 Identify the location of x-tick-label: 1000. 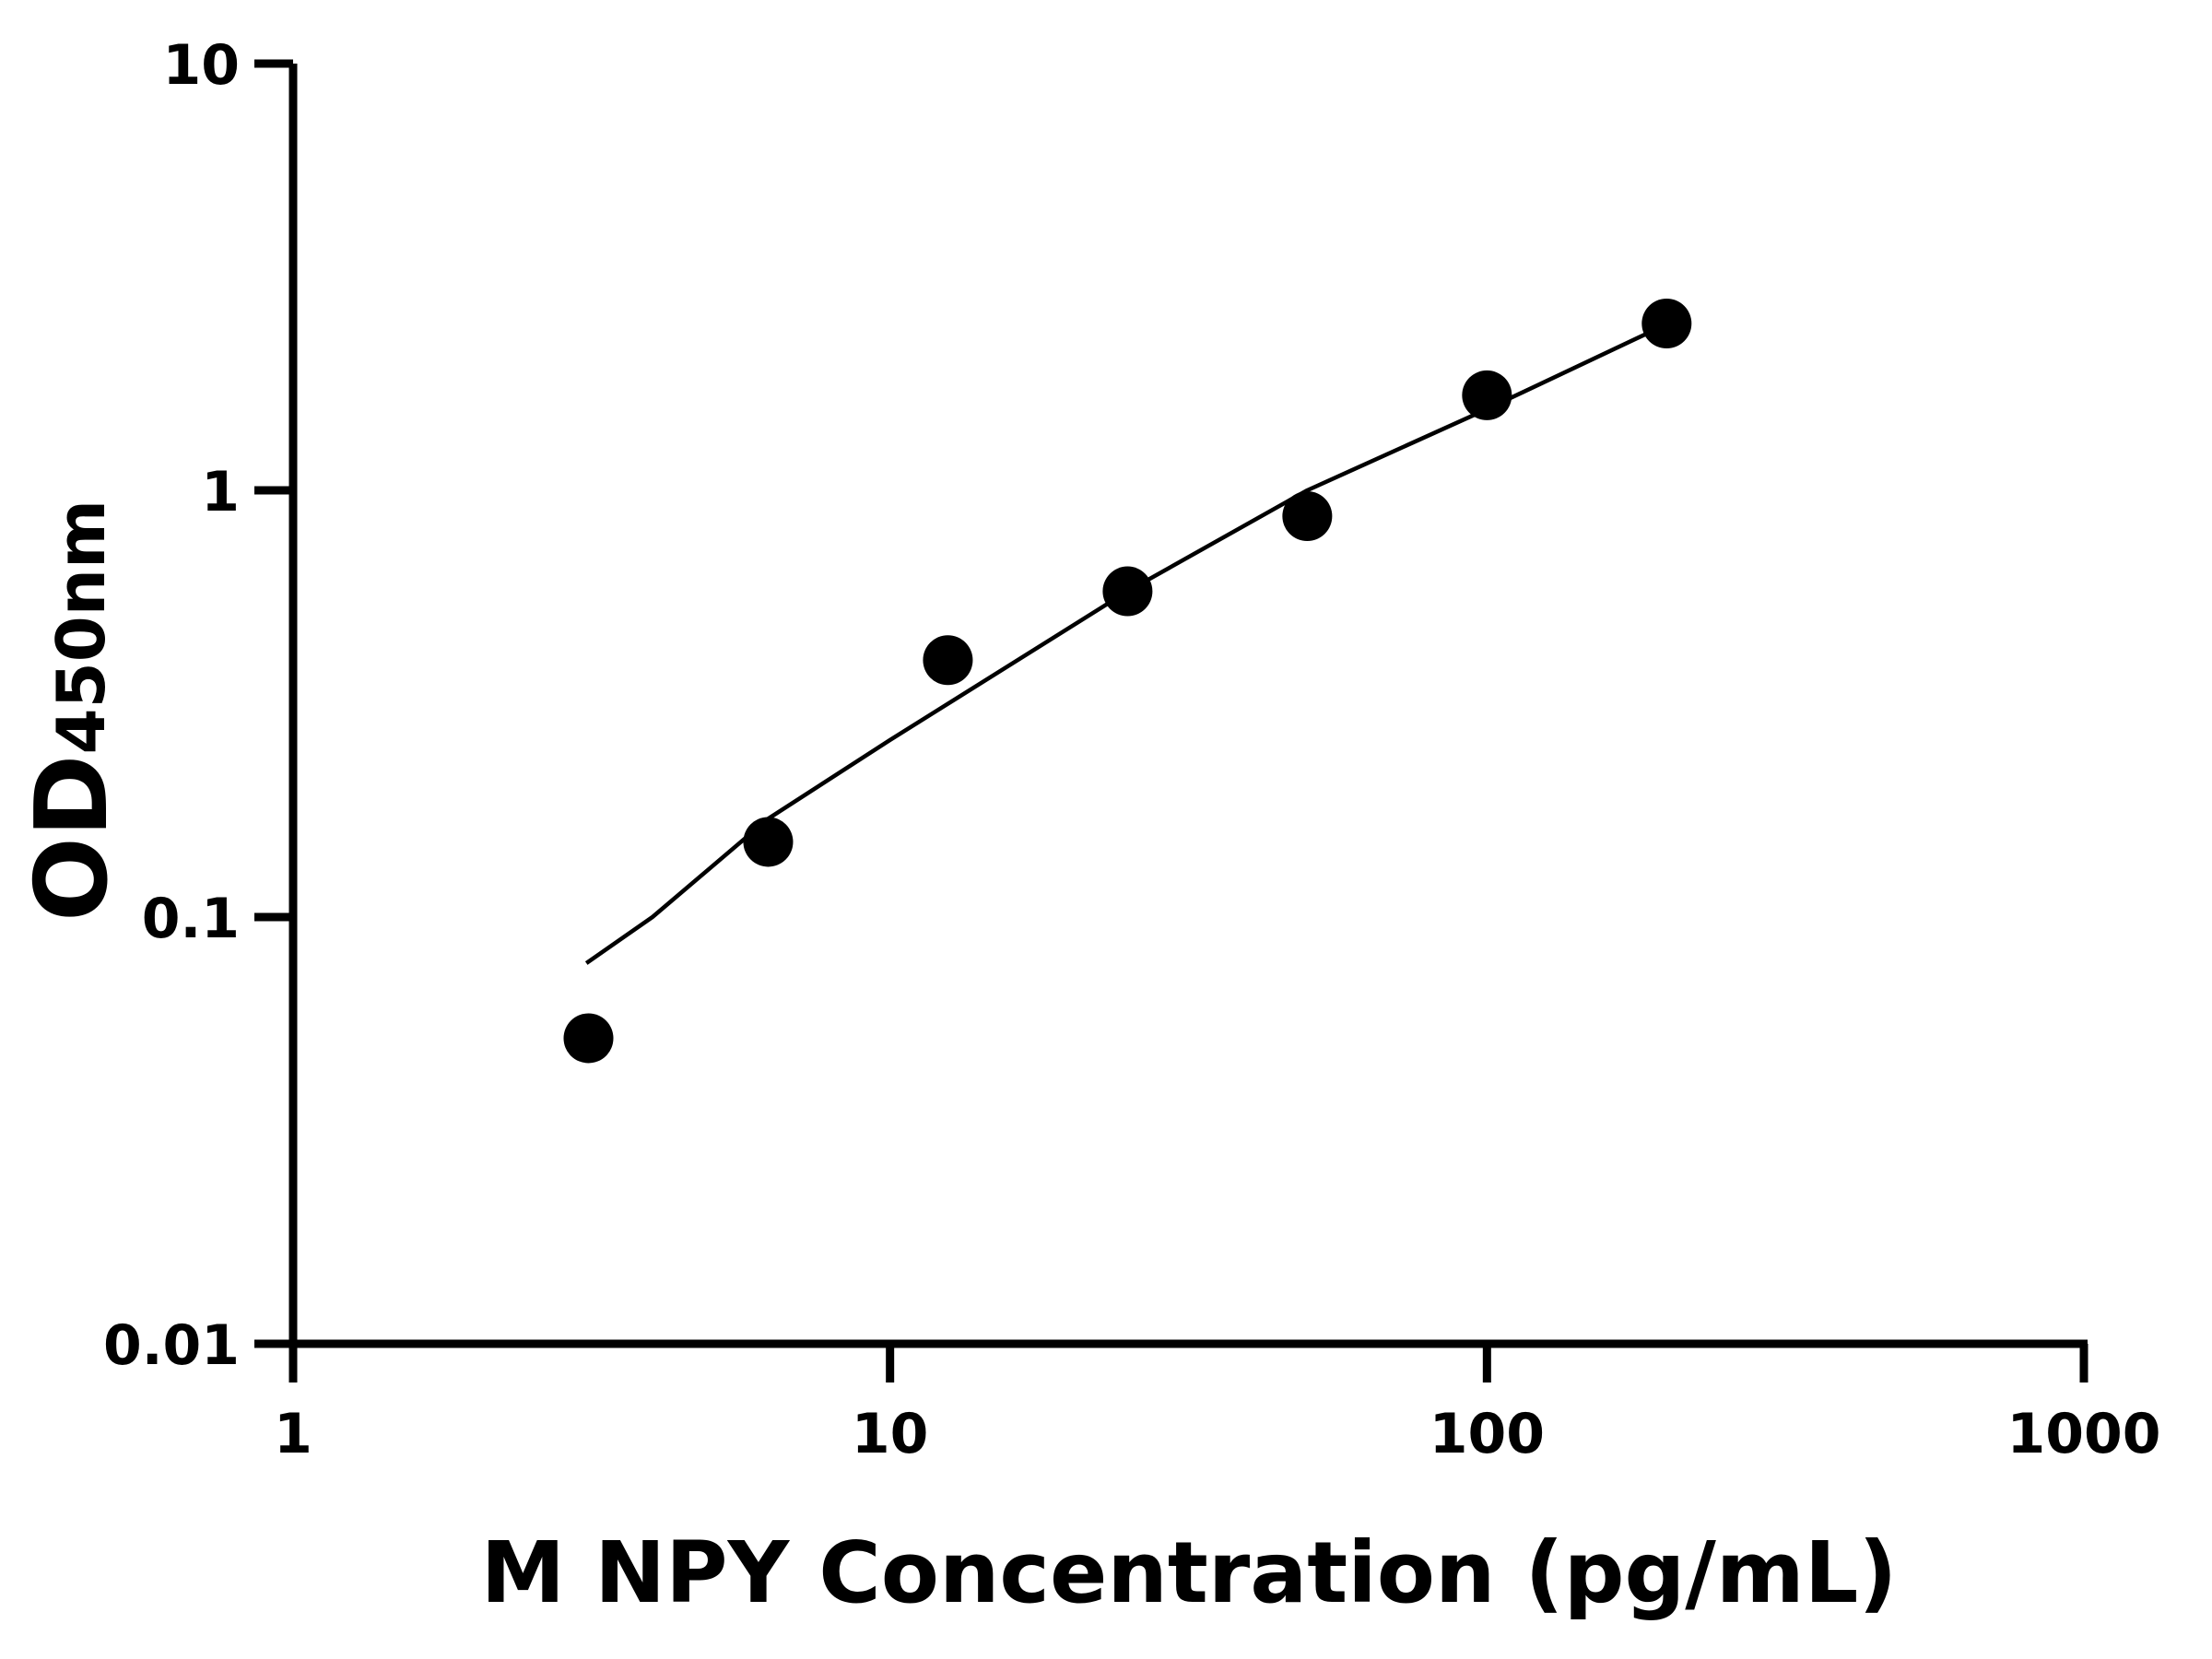
(2084, 1434).